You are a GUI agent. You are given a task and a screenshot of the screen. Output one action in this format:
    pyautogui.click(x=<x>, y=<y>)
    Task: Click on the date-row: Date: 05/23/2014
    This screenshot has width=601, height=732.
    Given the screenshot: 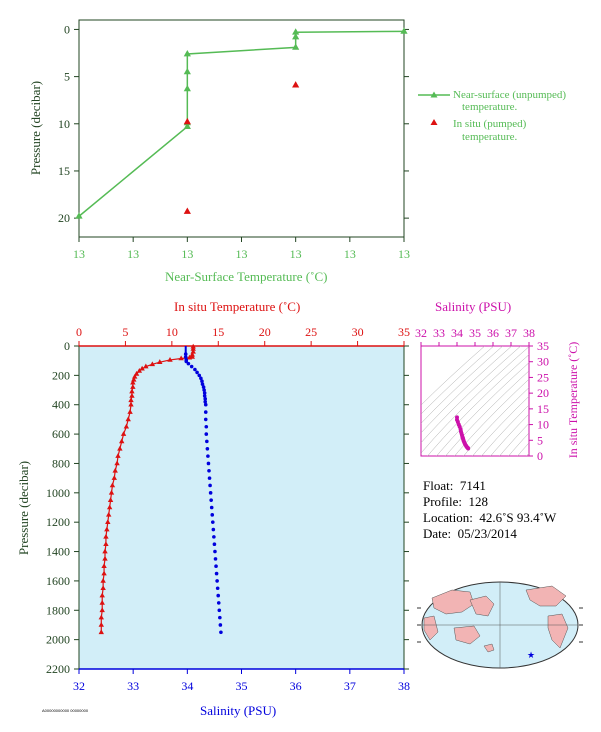 What is the action you would take?
    pyautogui.click(x=489, y=534)
    